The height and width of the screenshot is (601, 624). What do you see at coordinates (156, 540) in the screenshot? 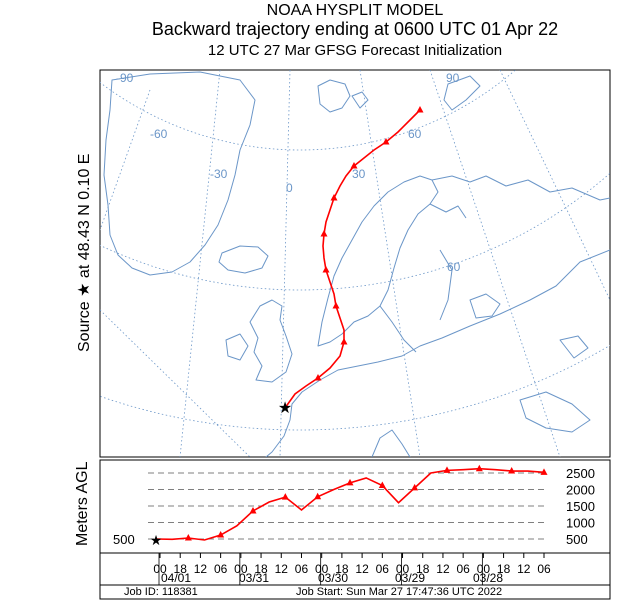
I see `start-star-icon: ★` at bounding box center [156, 540].